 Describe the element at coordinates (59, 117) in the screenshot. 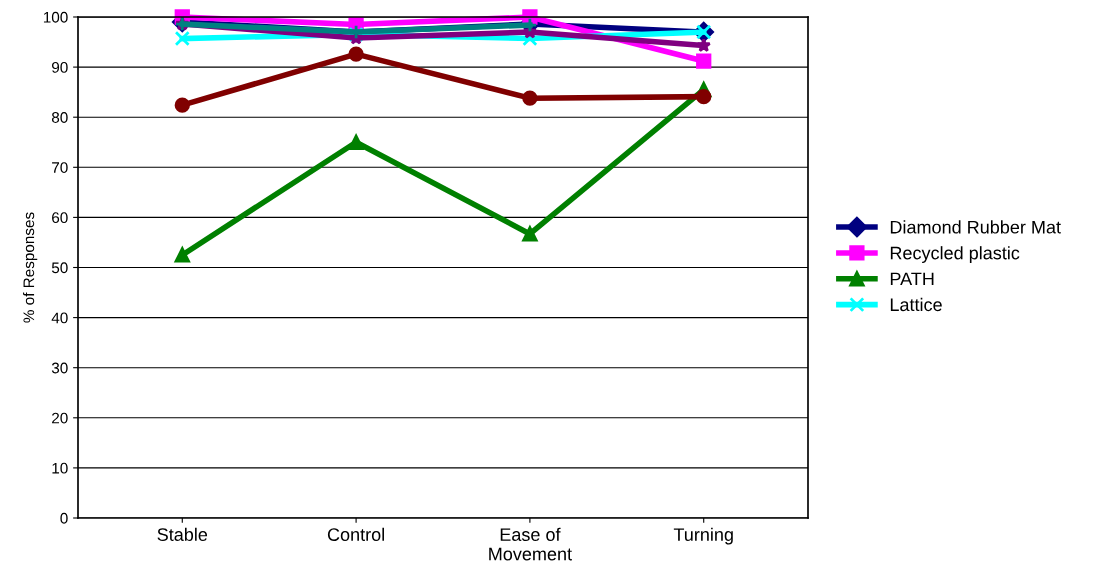

I see `y-tick-label: 80` at that location.